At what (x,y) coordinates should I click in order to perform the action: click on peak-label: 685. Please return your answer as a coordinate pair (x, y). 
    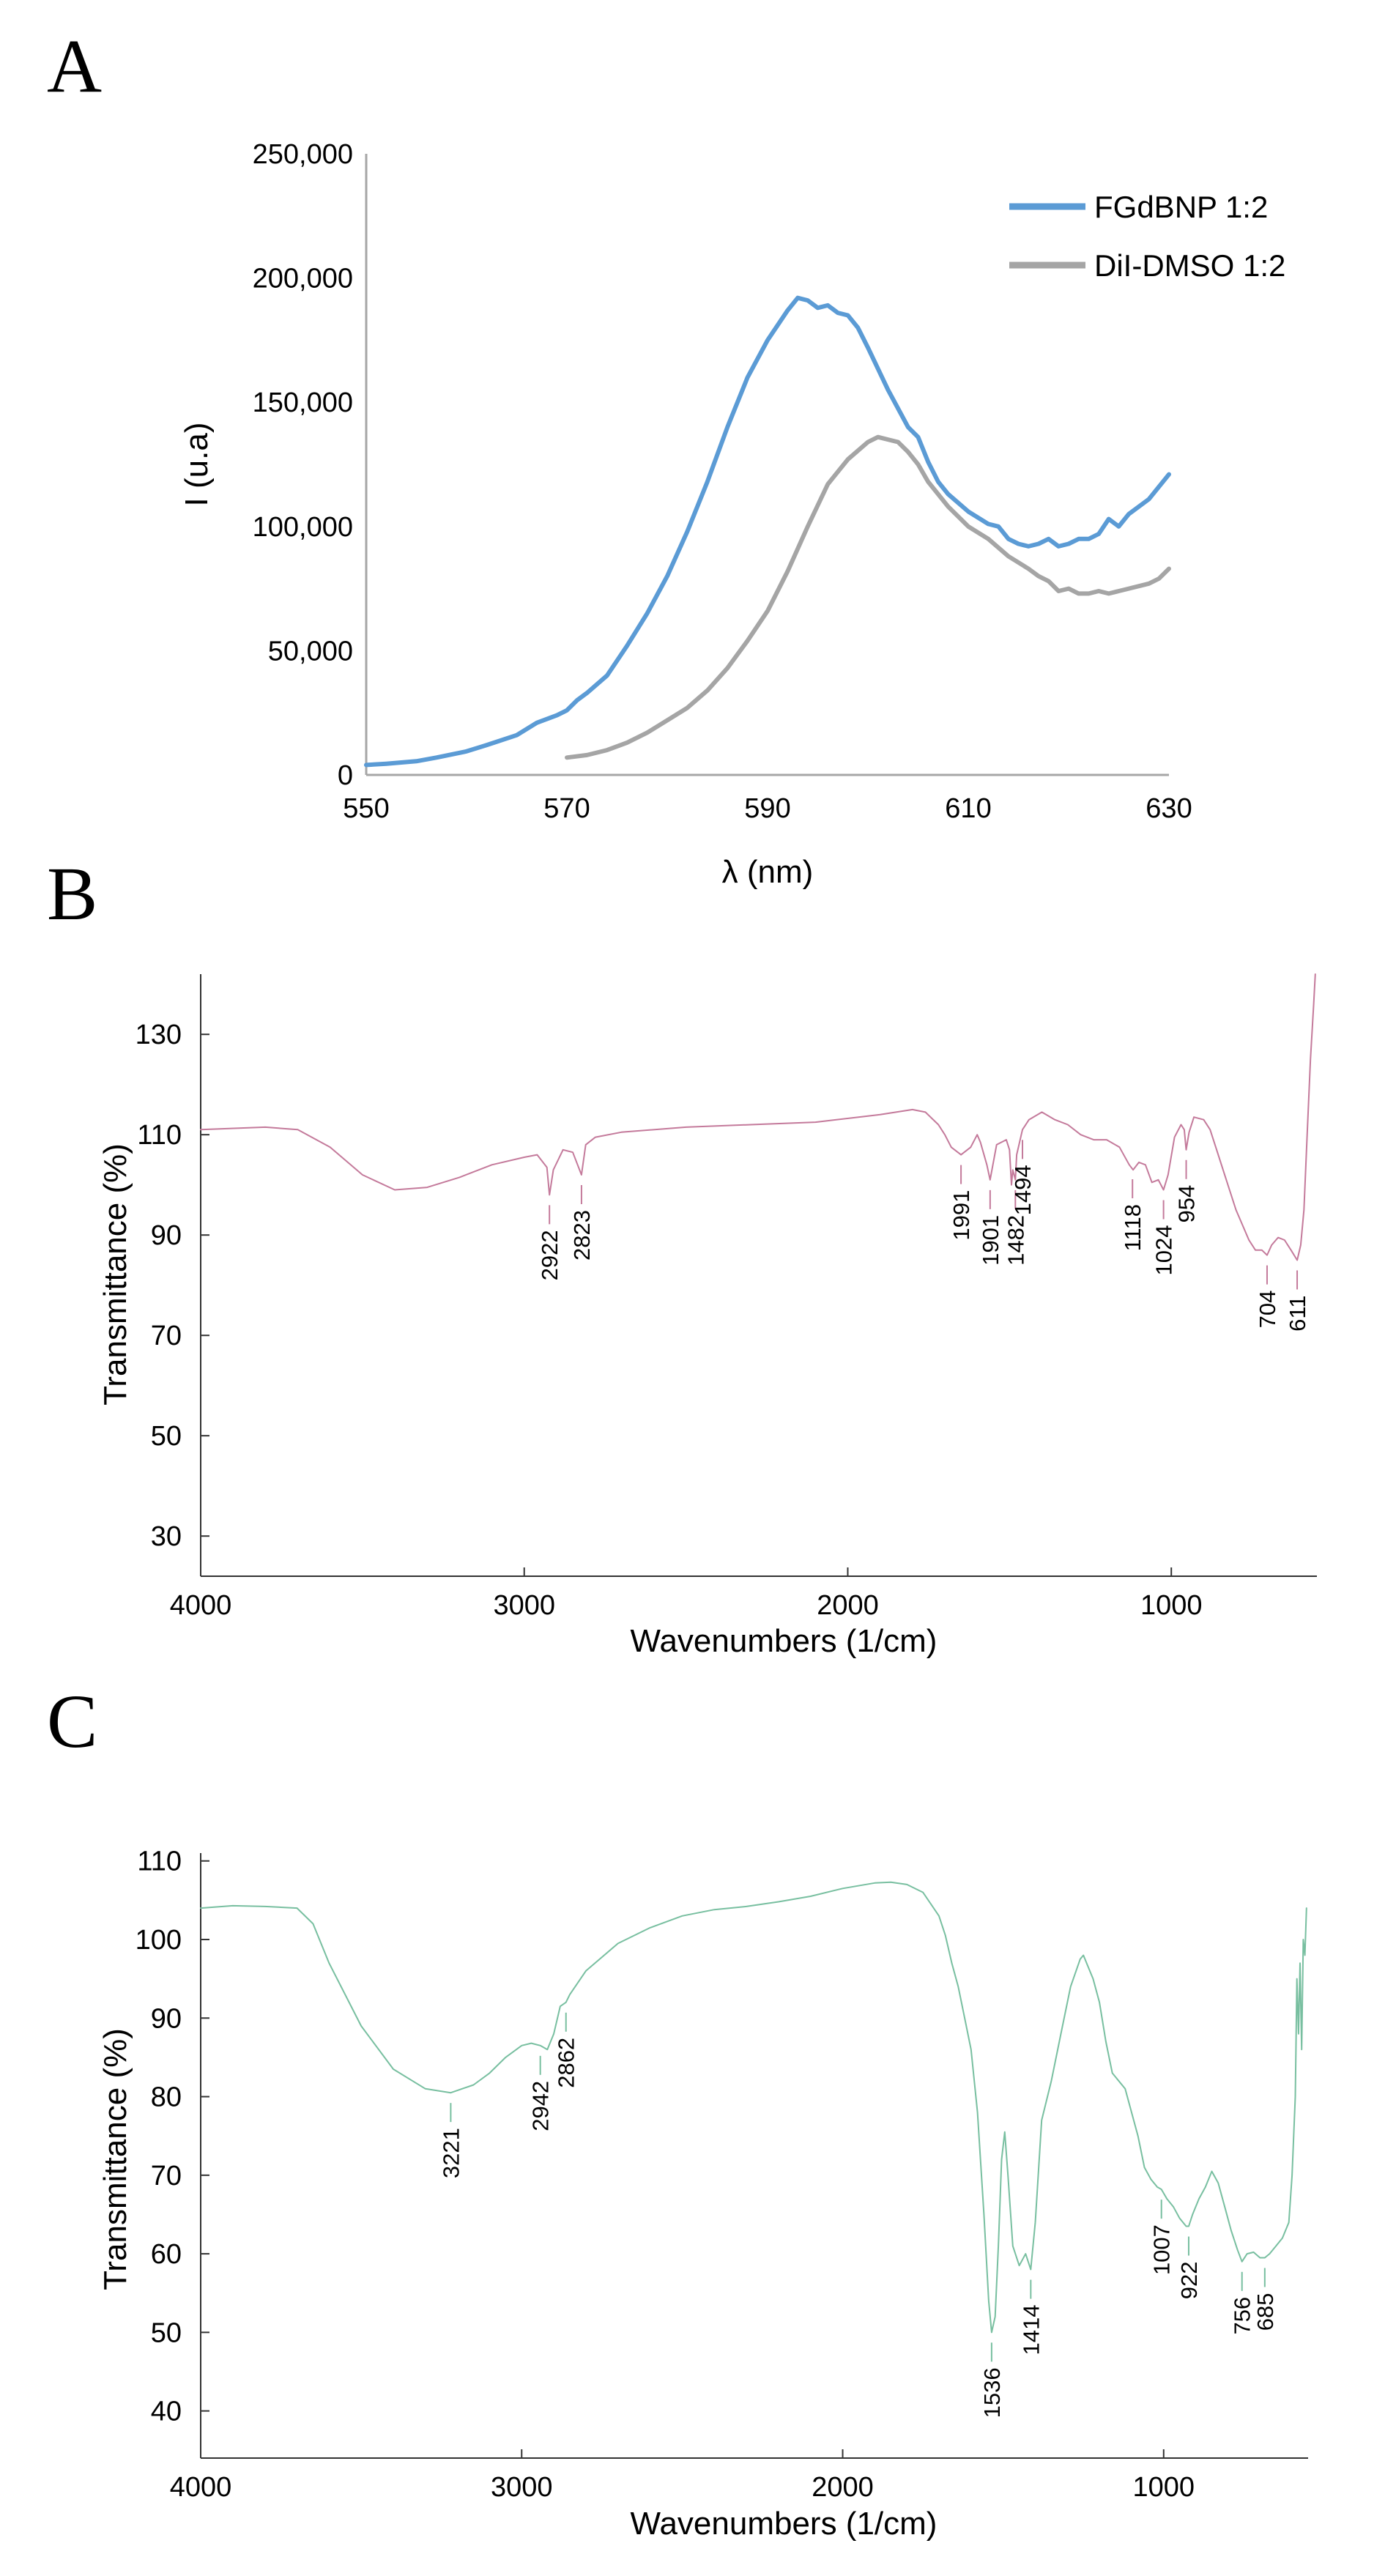
    Looking at the image, I should click on (1265, 2312).